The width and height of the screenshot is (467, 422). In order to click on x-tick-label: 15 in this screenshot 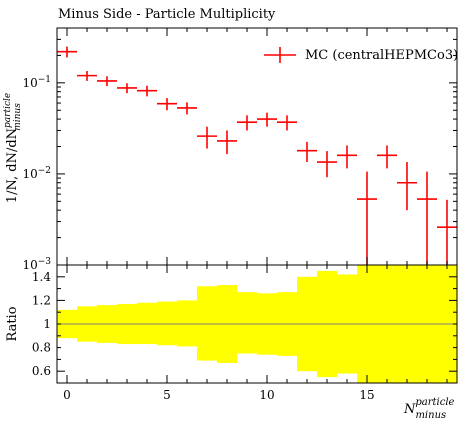, I will do `click(366, 395)`.